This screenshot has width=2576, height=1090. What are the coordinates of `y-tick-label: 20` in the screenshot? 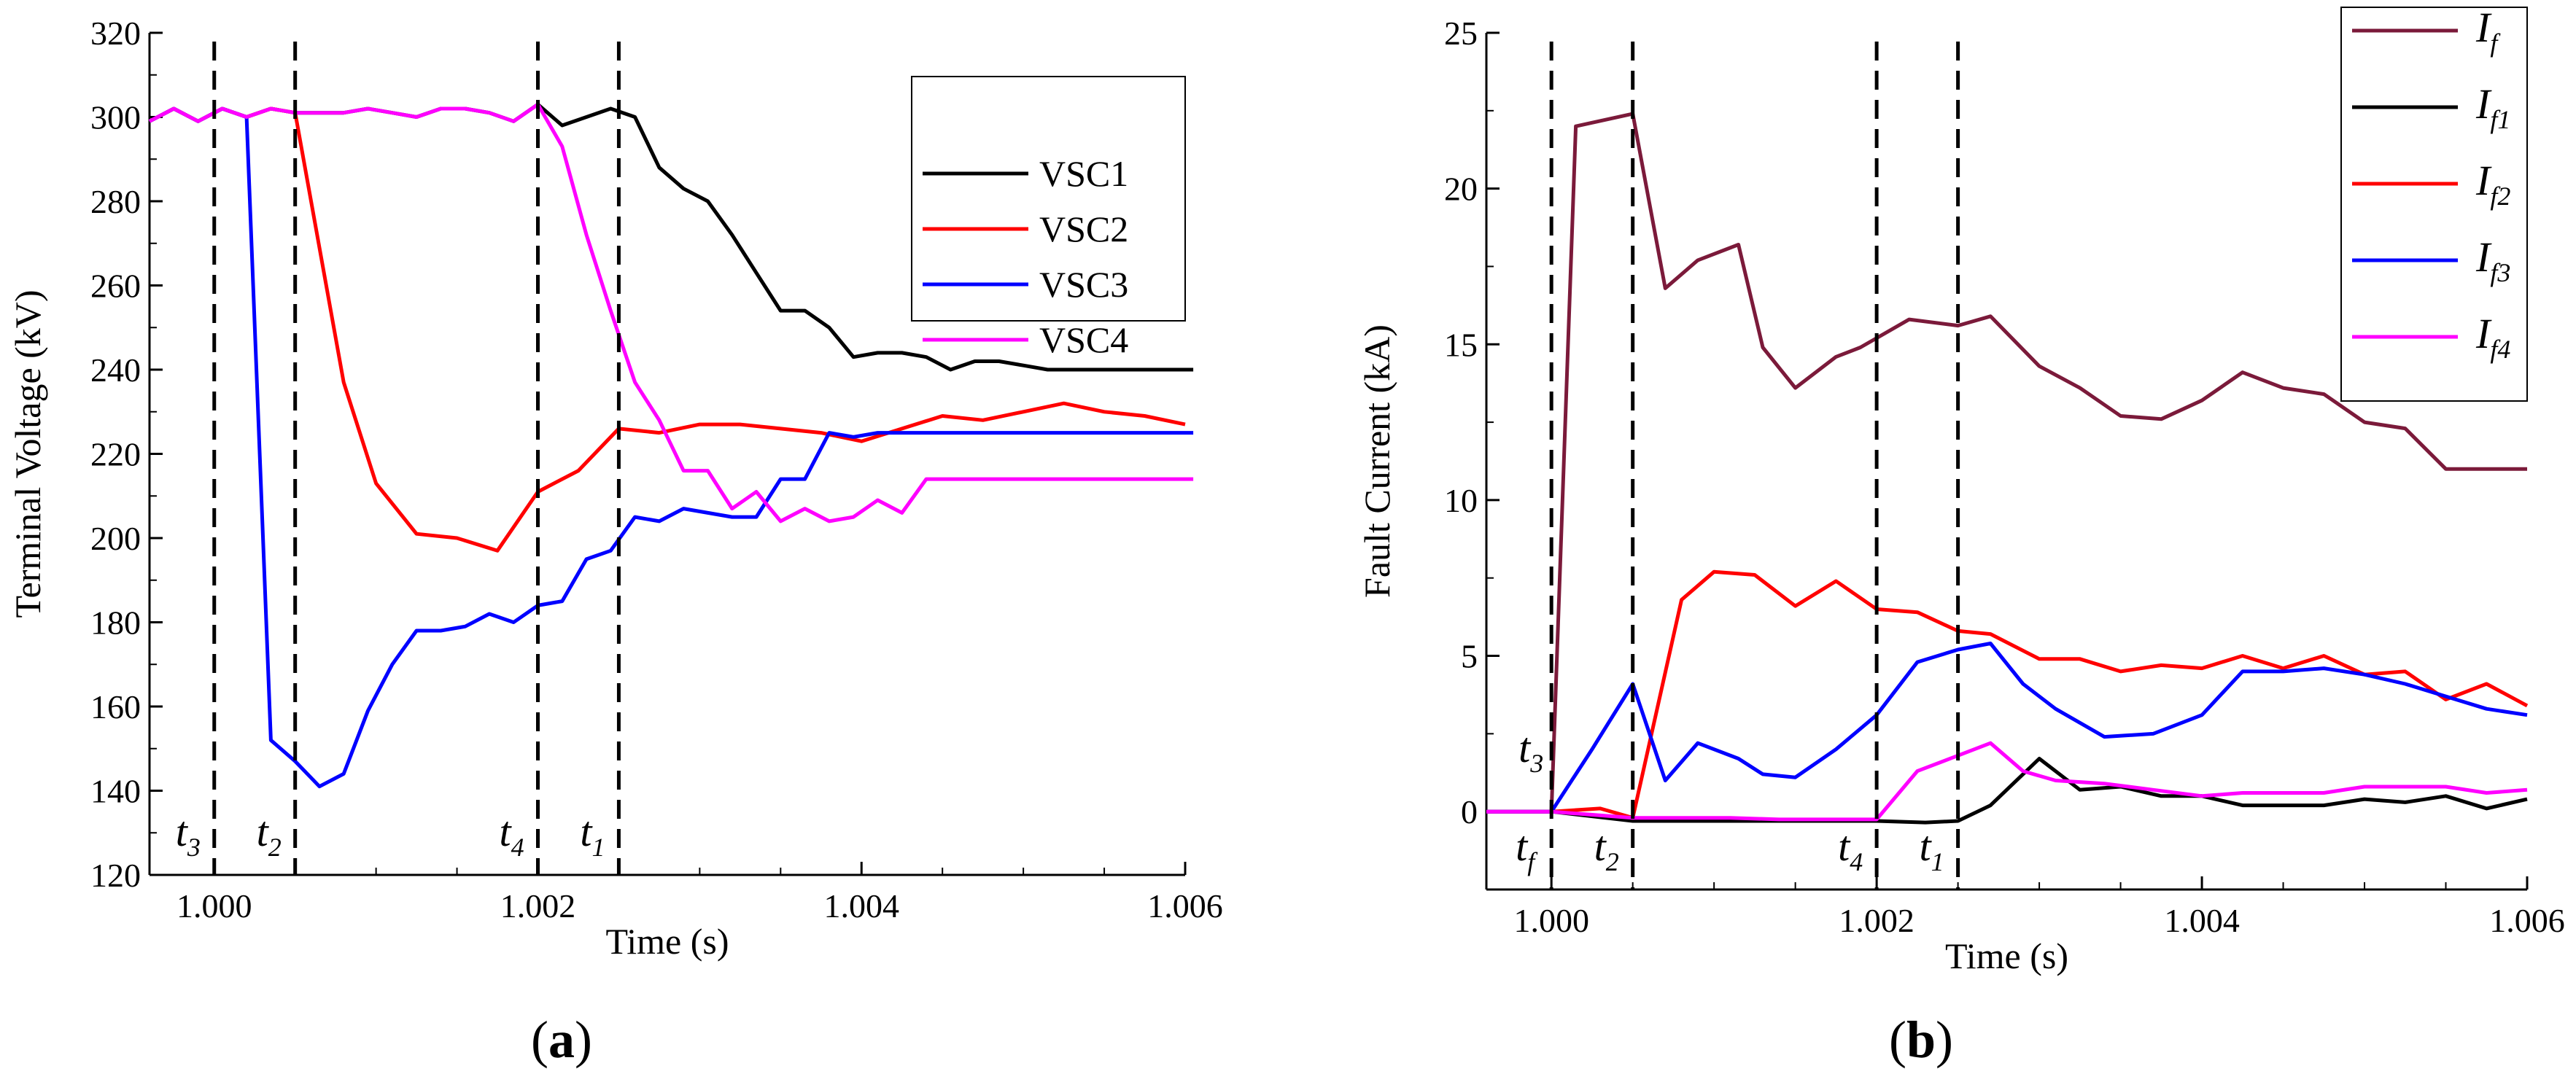 It's located at (1461, 189).